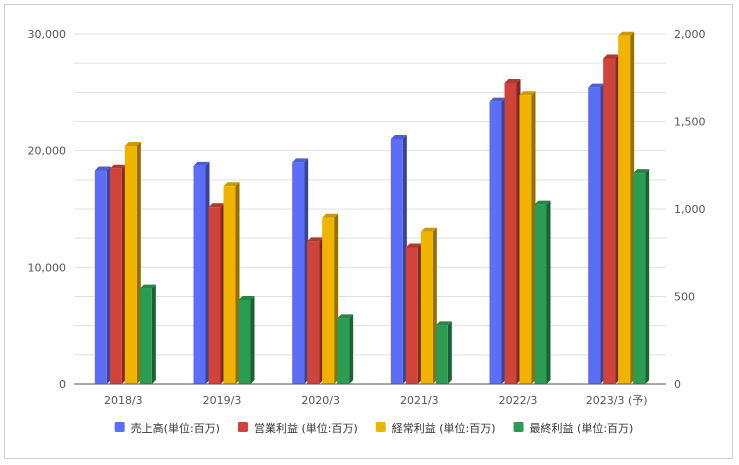 The height and width of the screenshot is (465, 739). Describe the element at coordinates (320, 400) in the screenshot. I see `x-tick-label: 2020/3` at that location.